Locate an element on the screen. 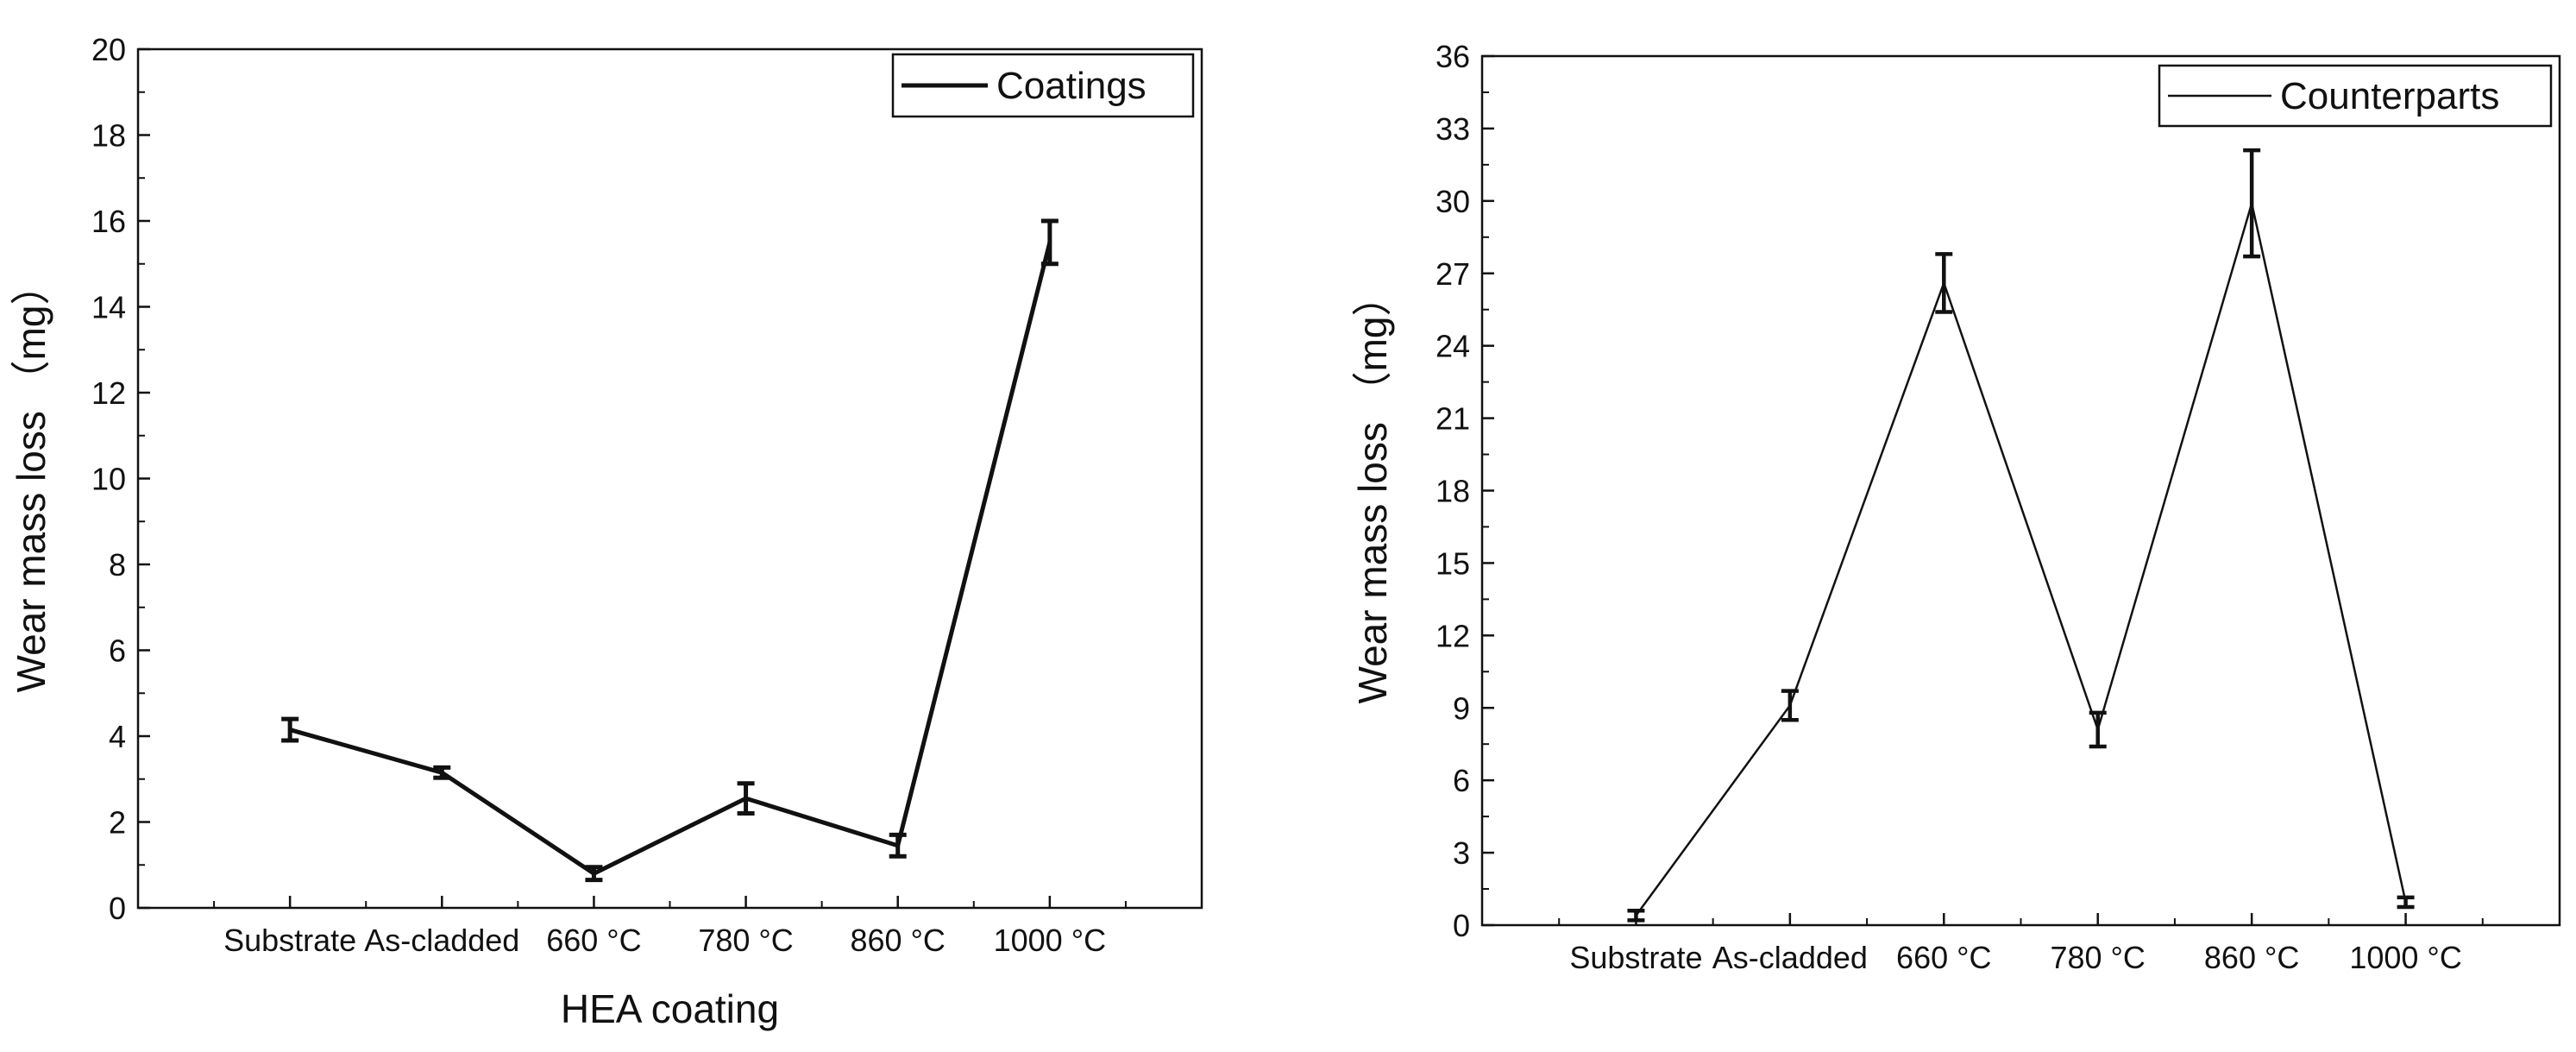 The height and width of the screenshot is (1052, 2576). y-tick-label: 21 is located at coordinates (1453, 419).